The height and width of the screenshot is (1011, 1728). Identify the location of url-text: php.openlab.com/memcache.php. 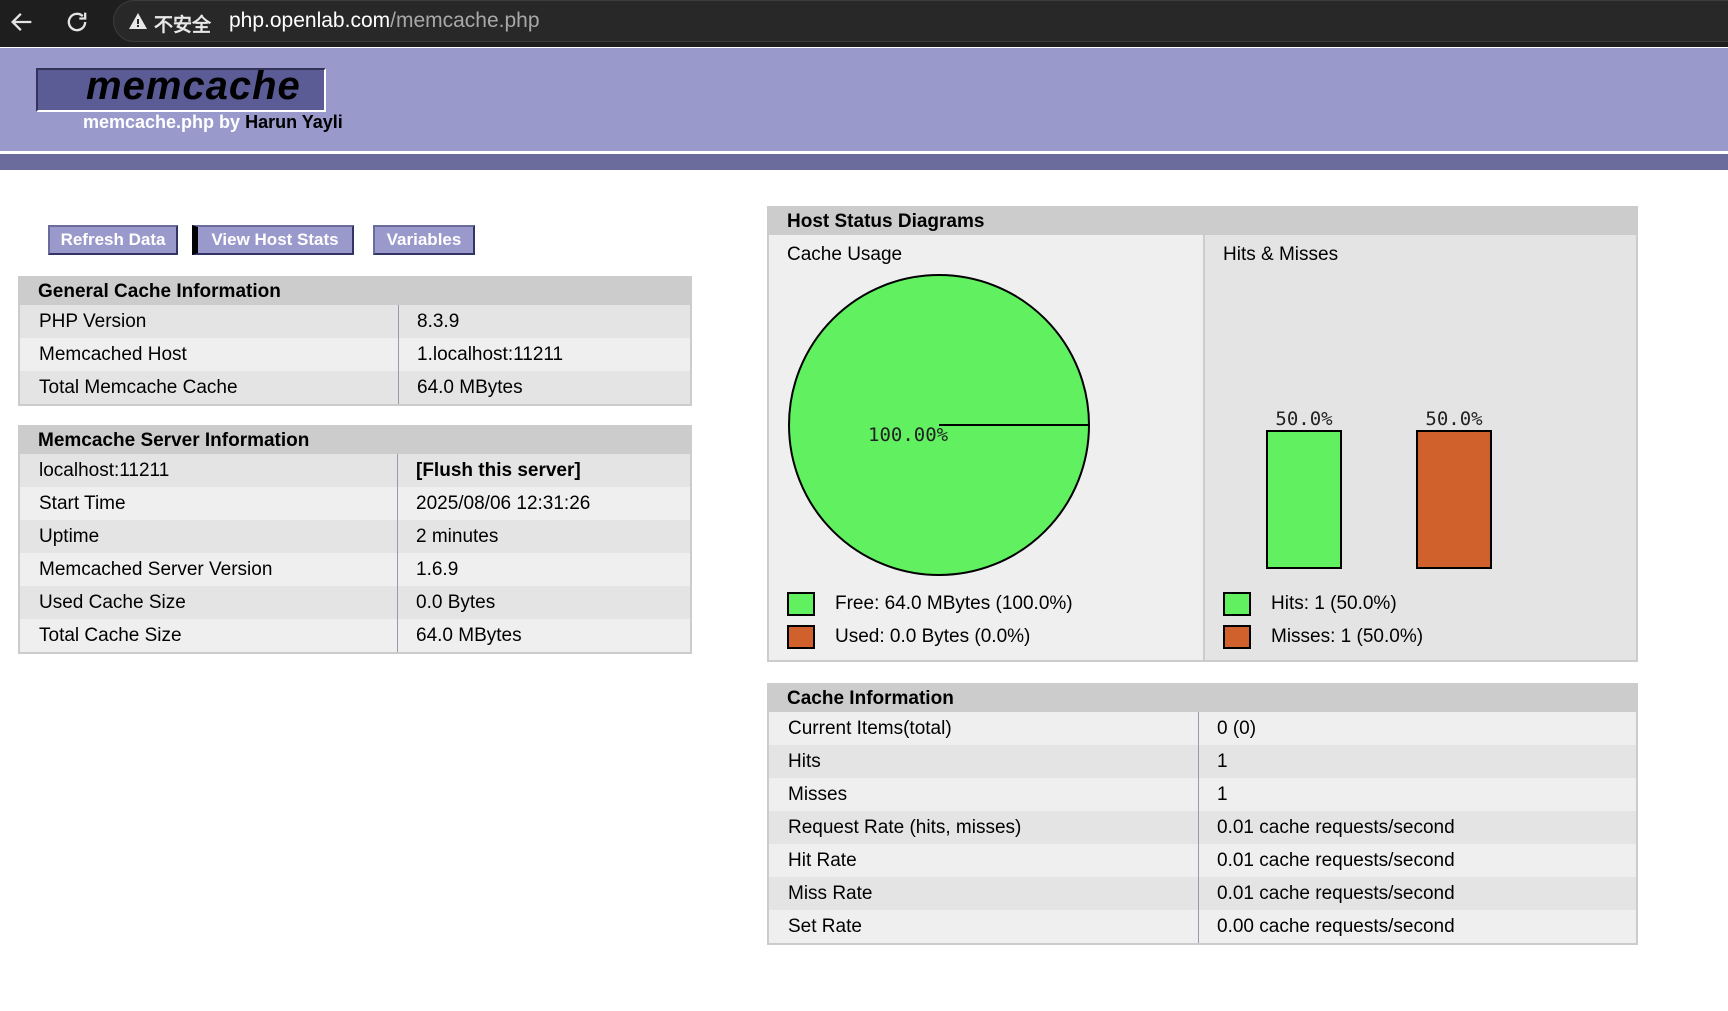
(384, 20).